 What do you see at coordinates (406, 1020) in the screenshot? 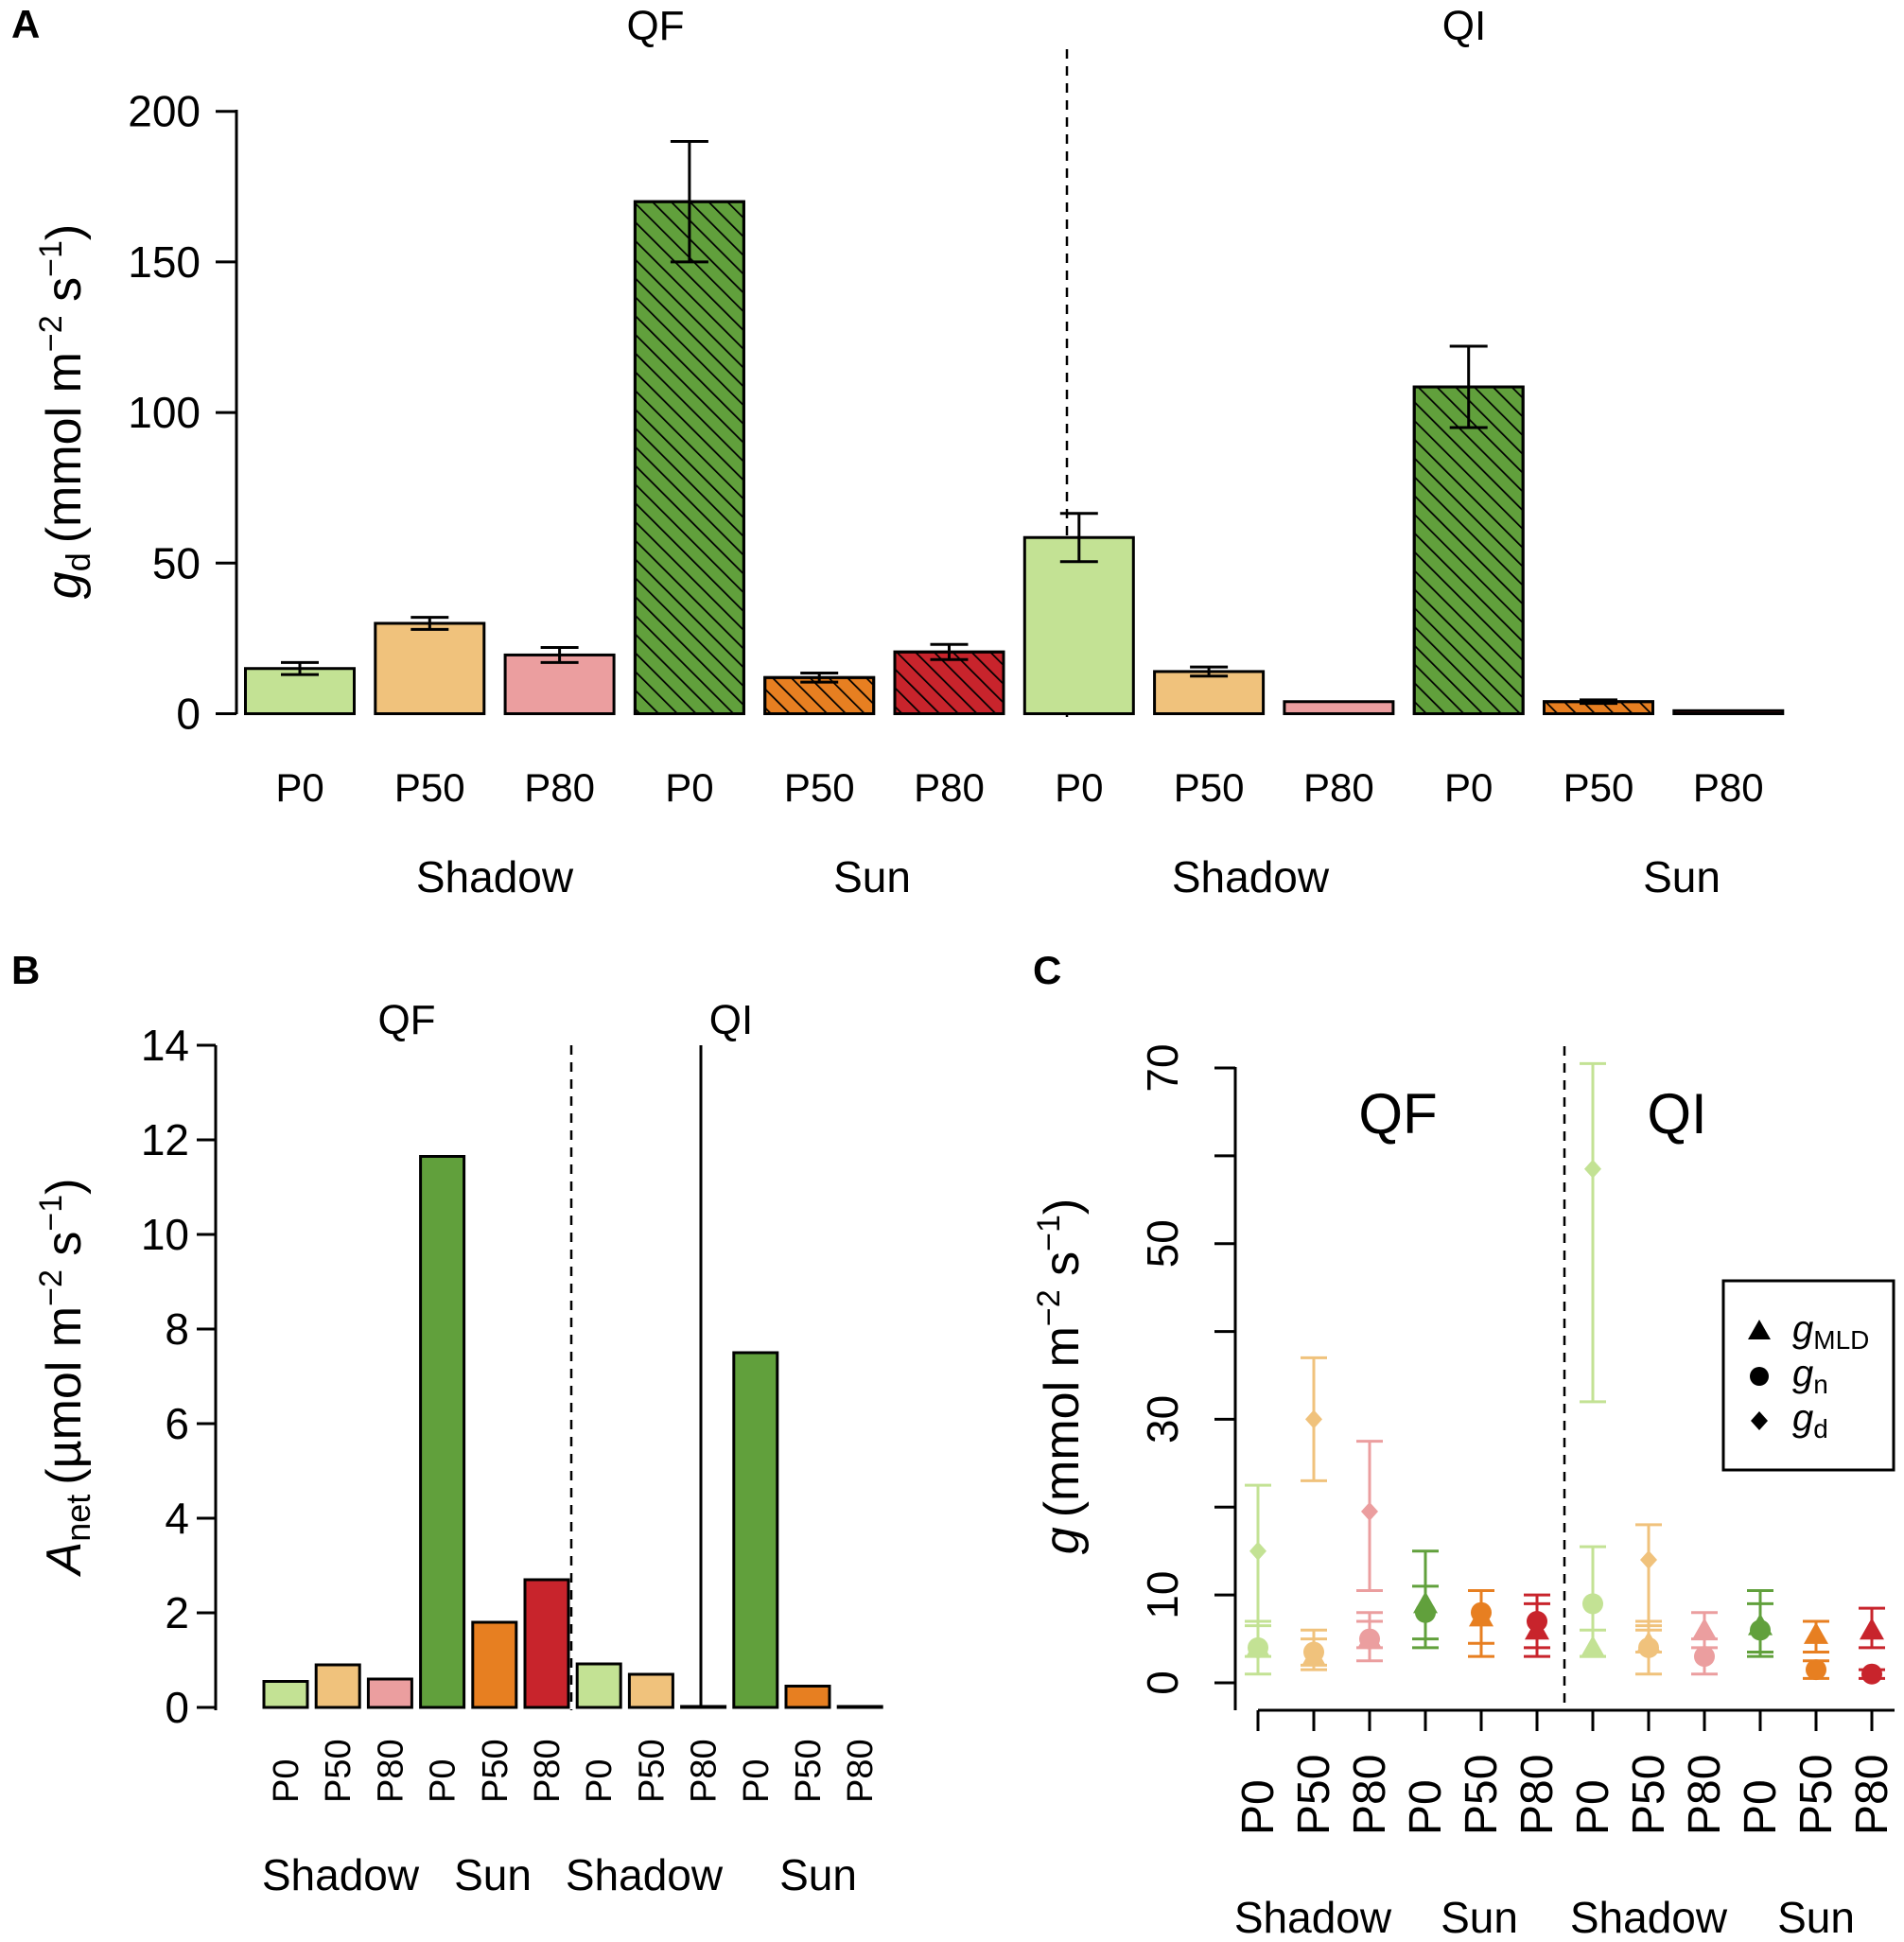
I see `panel-b-group-qf: QF` at bounding box center [406, 1020].